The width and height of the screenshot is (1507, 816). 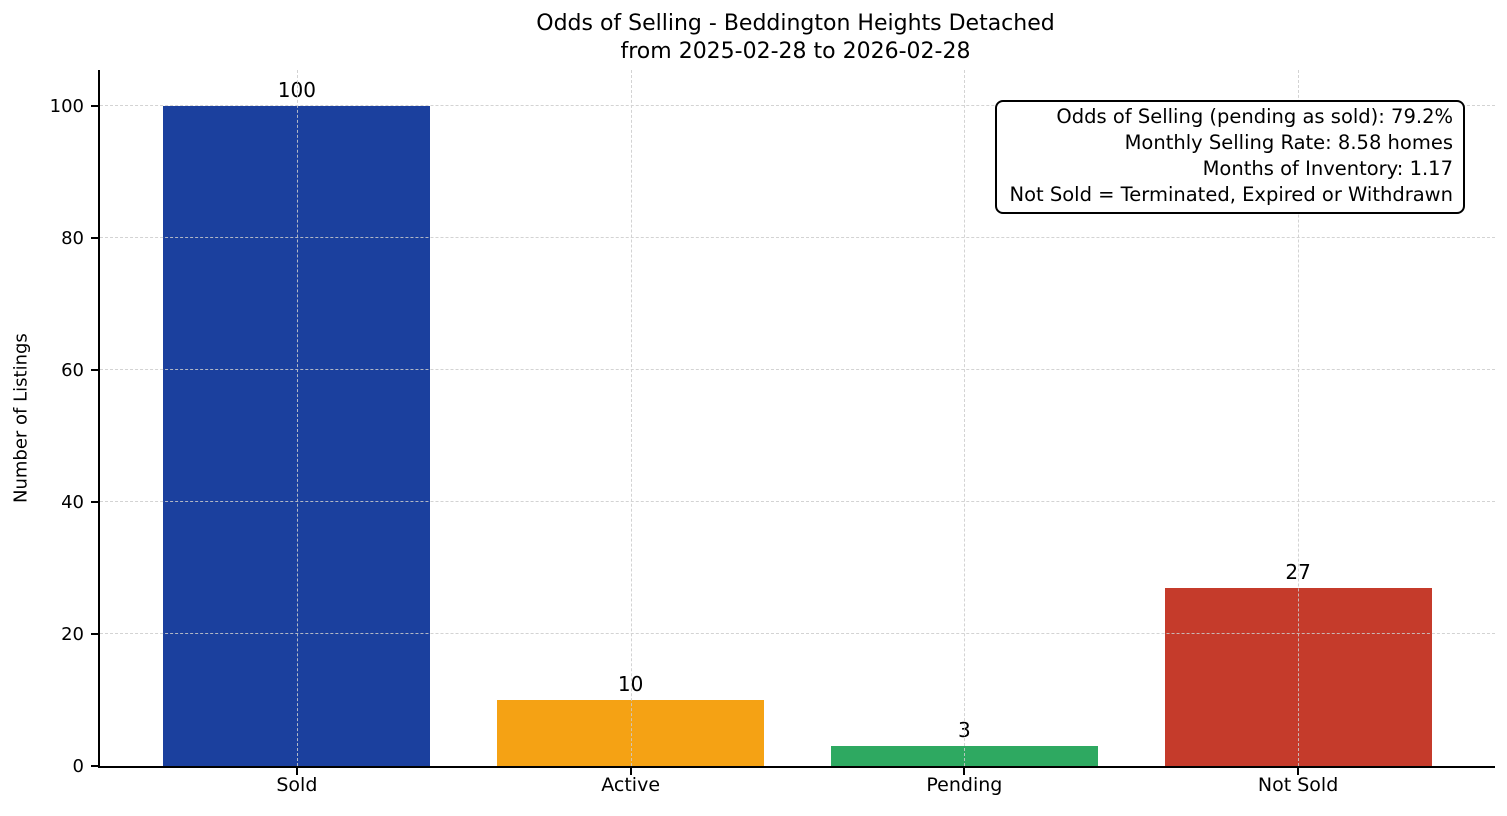 I want to click on annotation-line-odds: Odds of Selling (pending as sold): 79.2%, so click(x=1254, y=116).